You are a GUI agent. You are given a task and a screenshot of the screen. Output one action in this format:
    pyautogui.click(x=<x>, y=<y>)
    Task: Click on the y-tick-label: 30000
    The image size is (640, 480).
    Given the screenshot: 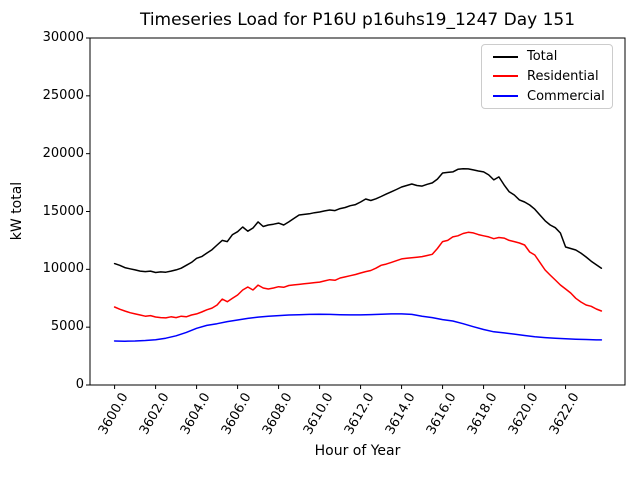 What is the action you would take?
    pyautogui.click(x=63, y=37)
    